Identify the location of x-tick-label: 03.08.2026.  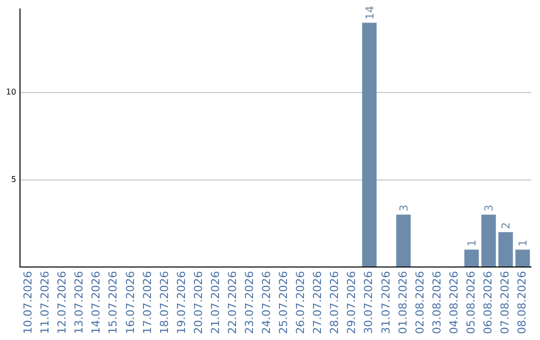
(437, 302).